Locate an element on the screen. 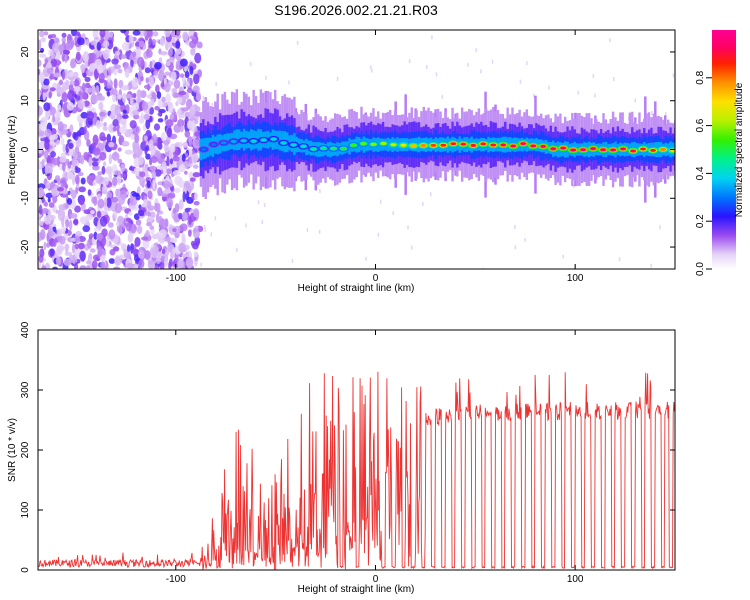 The width and height of the screenshot is (750, 600). colorbar-label: Normalized spectral amplitude is located at coordinates (739, 149).